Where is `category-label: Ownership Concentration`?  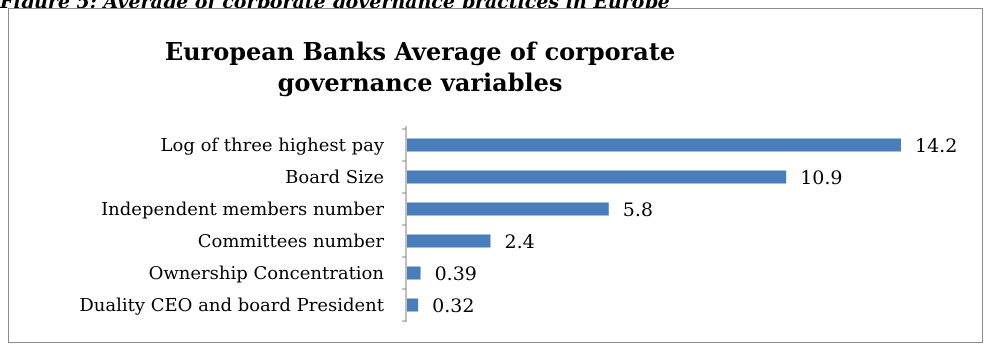 category-label: Ownership Concentration is located at coordinates (267, 273).